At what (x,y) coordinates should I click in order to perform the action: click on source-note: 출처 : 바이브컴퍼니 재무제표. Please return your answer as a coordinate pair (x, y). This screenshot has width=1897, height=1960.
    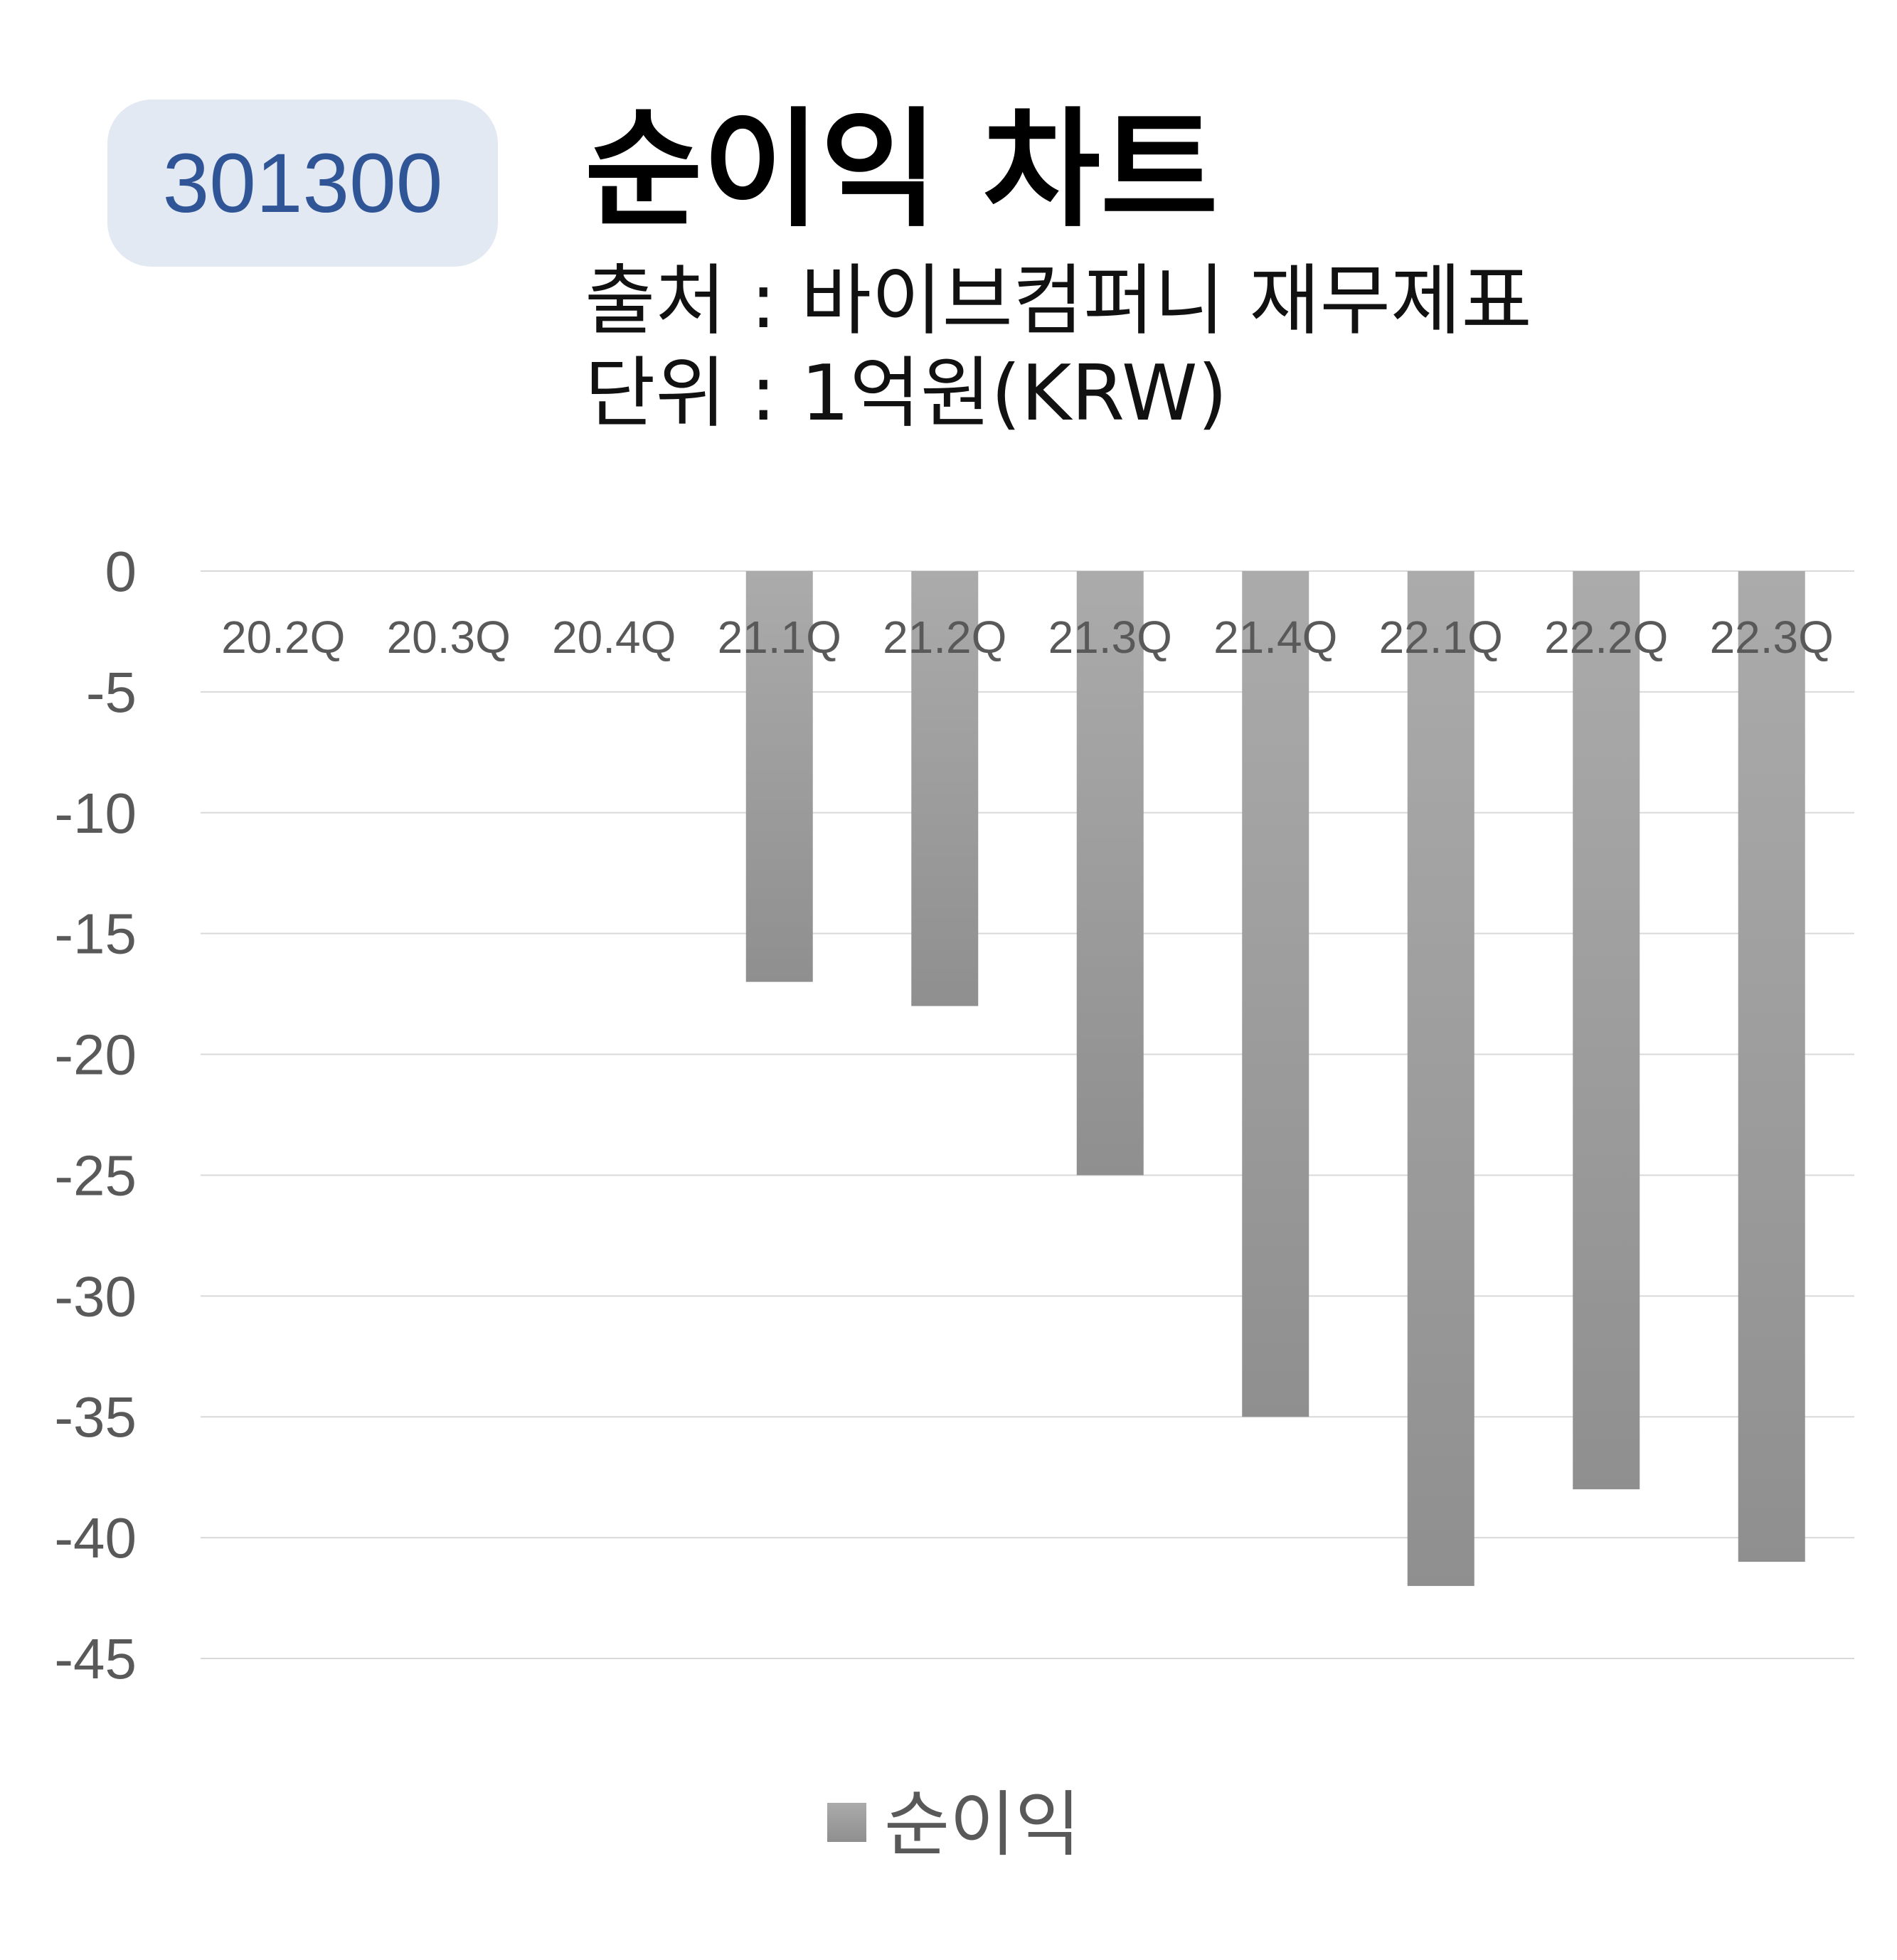
    Looking at the image, I should click on (1059, 301).